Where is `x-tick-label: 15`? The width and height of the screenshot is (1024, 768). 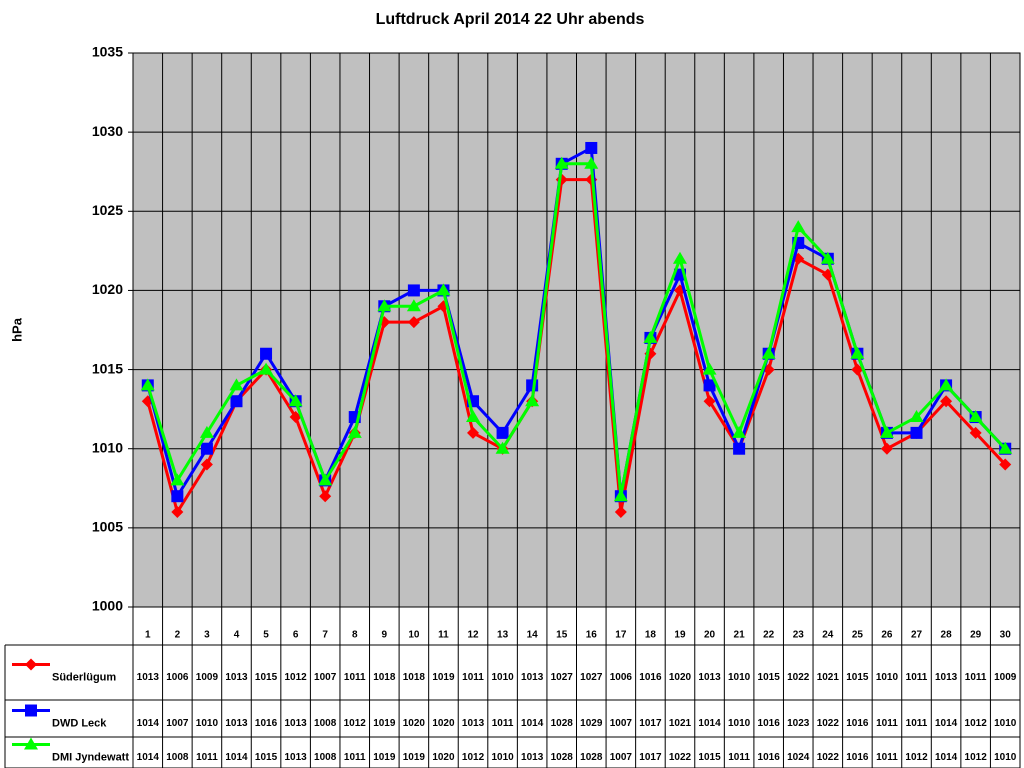
x-tick-label: 15 is located at coordinates (562, 635).